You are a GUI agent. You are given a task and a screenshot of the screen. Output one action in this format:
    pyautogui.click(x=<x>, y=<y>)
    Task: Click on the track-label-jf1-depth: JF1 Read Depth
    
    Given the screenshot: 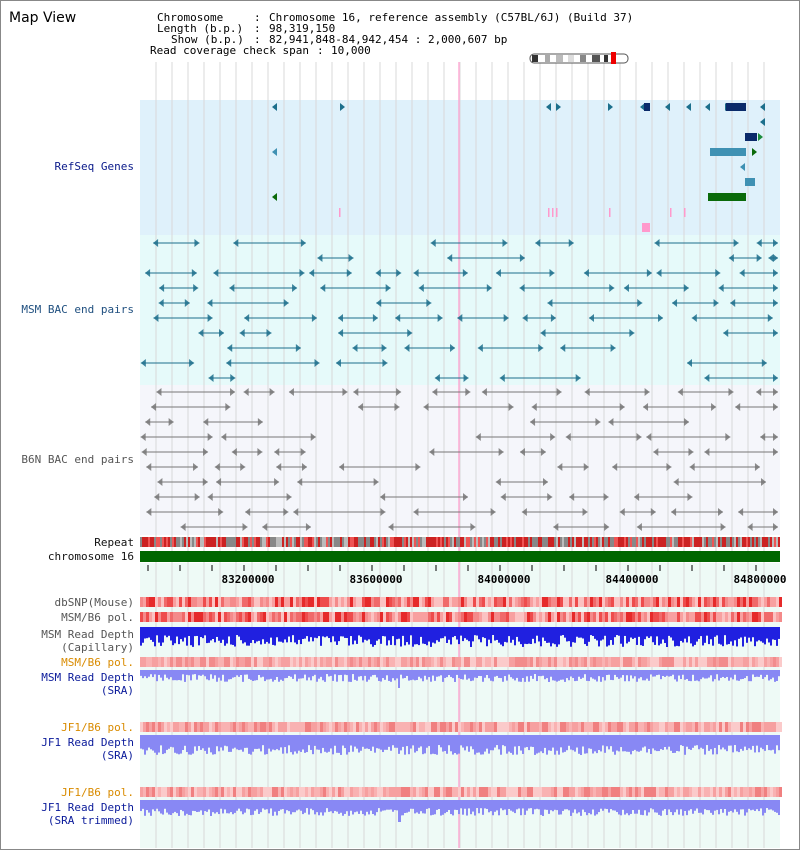 What is the action you would take?
    pyautogui.click(x=87, y=742)
    